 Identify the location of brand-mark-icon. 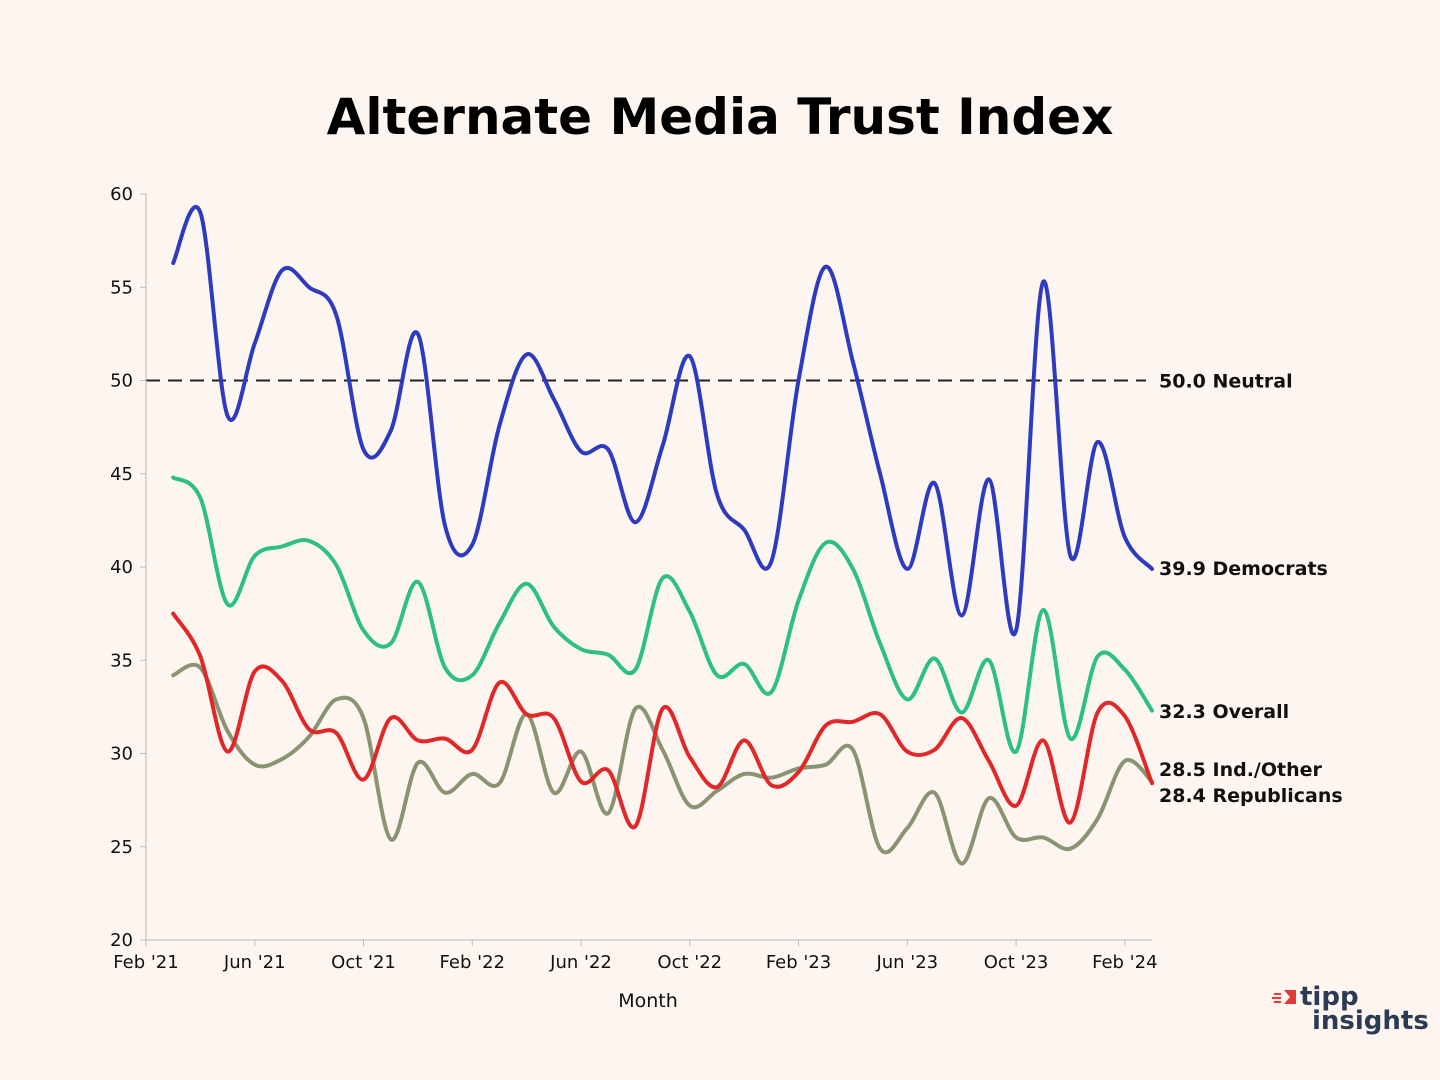
(1284, 997).